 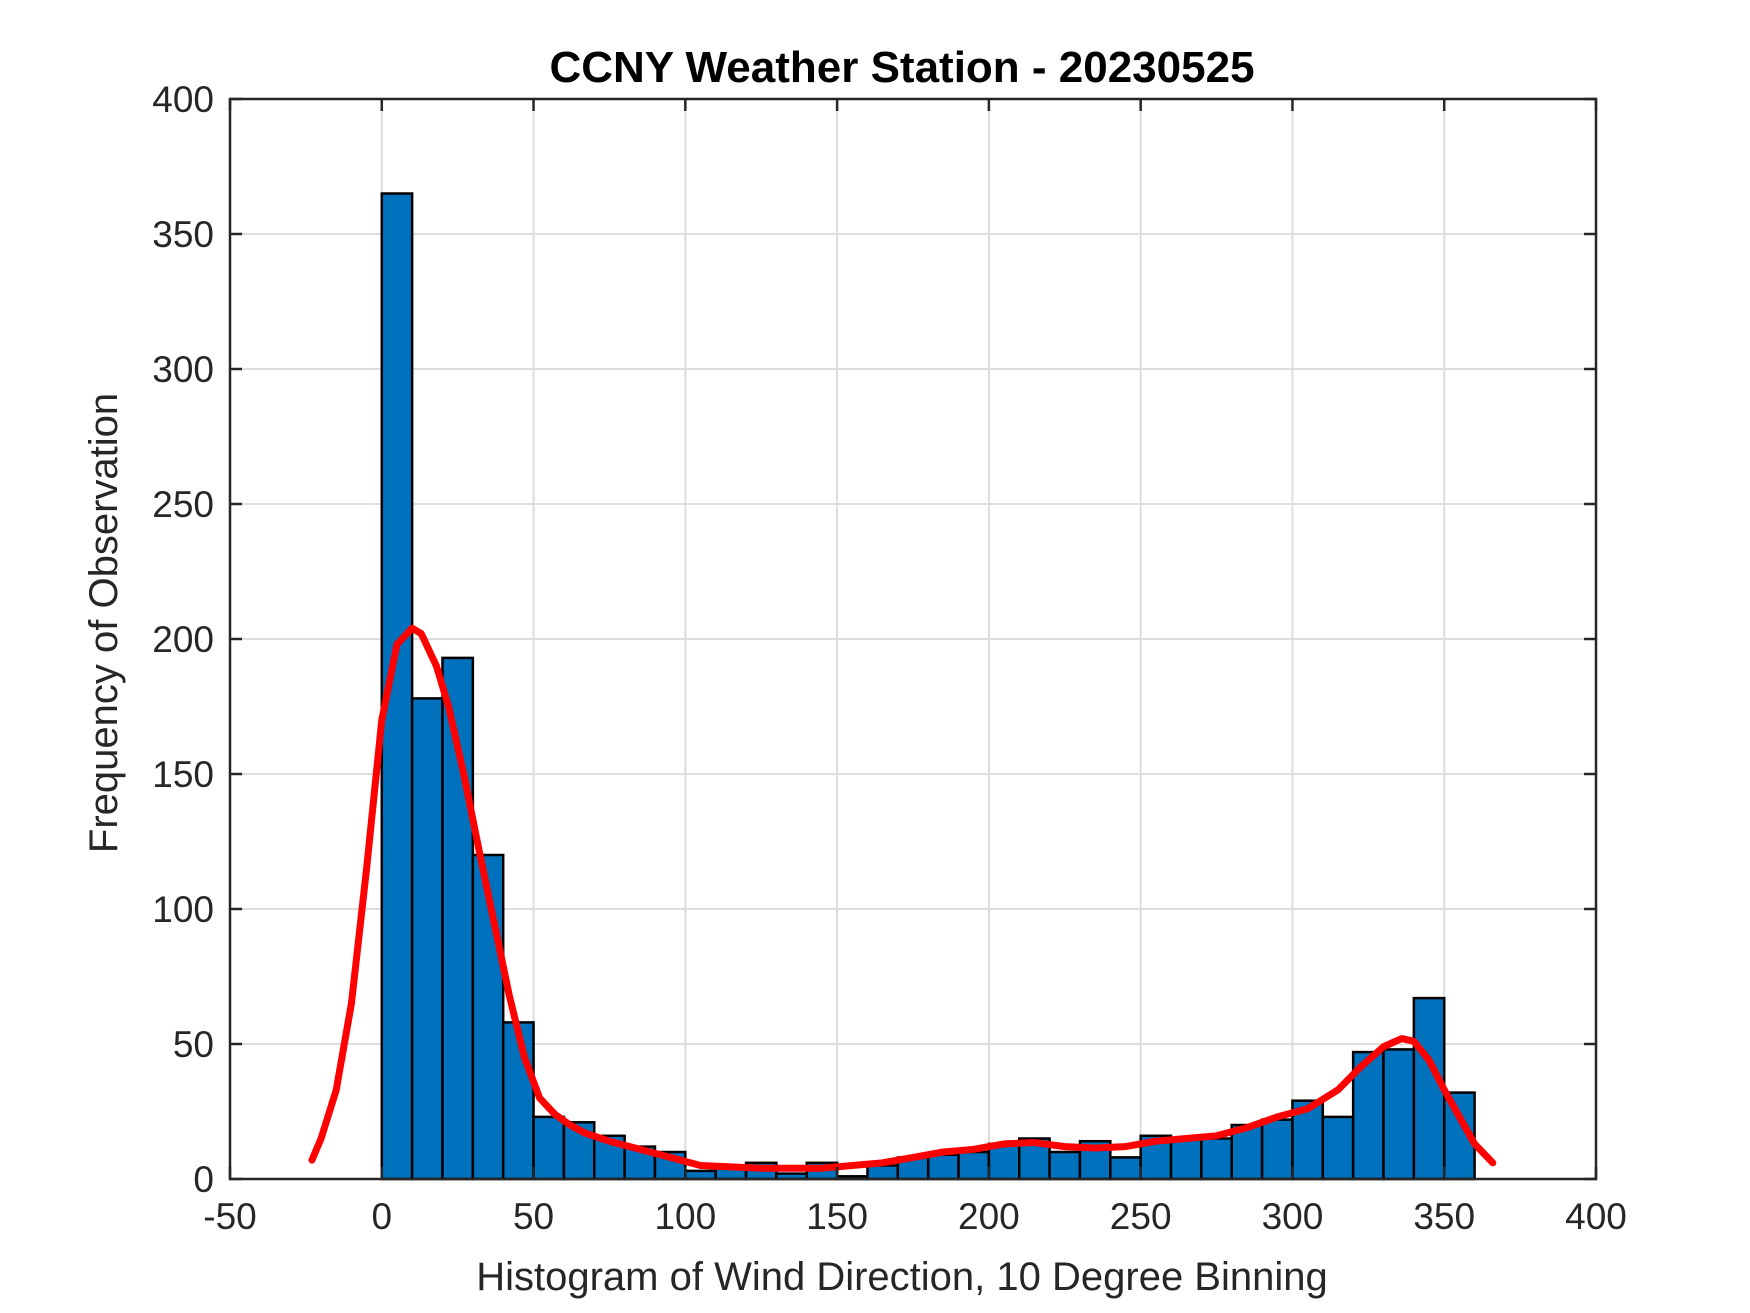 I want to click on chart-title: CCNY Weather Station - 20230525, so click(x=901, y=67).